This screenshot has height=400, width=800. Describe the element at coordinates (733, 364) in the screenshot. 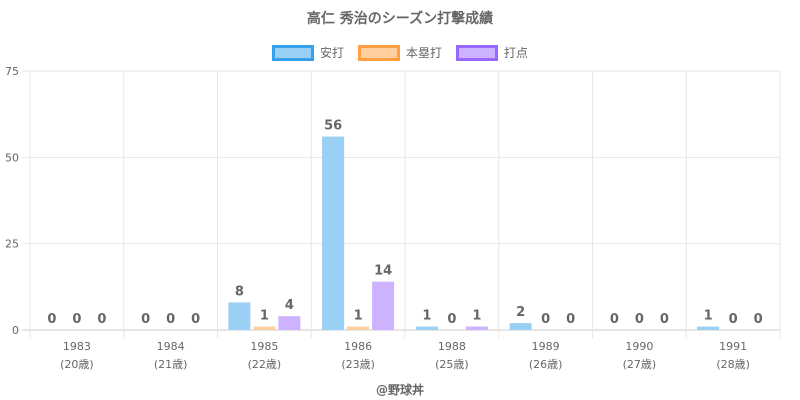

I see `x-tick-sublabel: (28歳)` at that location.